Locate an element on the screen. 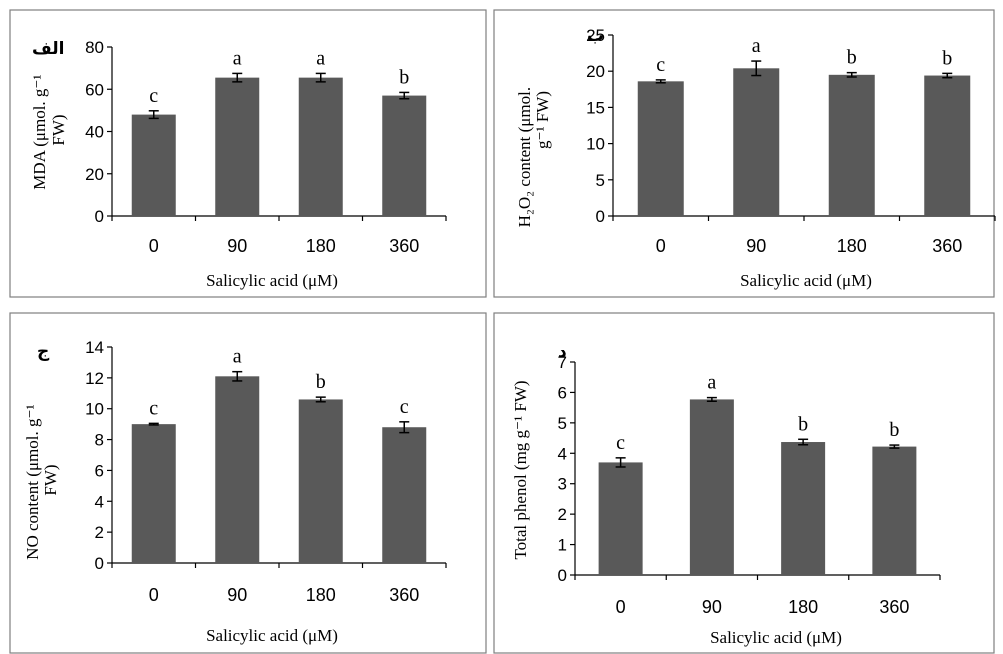  y-axis-label-line: H₂O₂ content (μmol. is located at coordinates (524, 157).